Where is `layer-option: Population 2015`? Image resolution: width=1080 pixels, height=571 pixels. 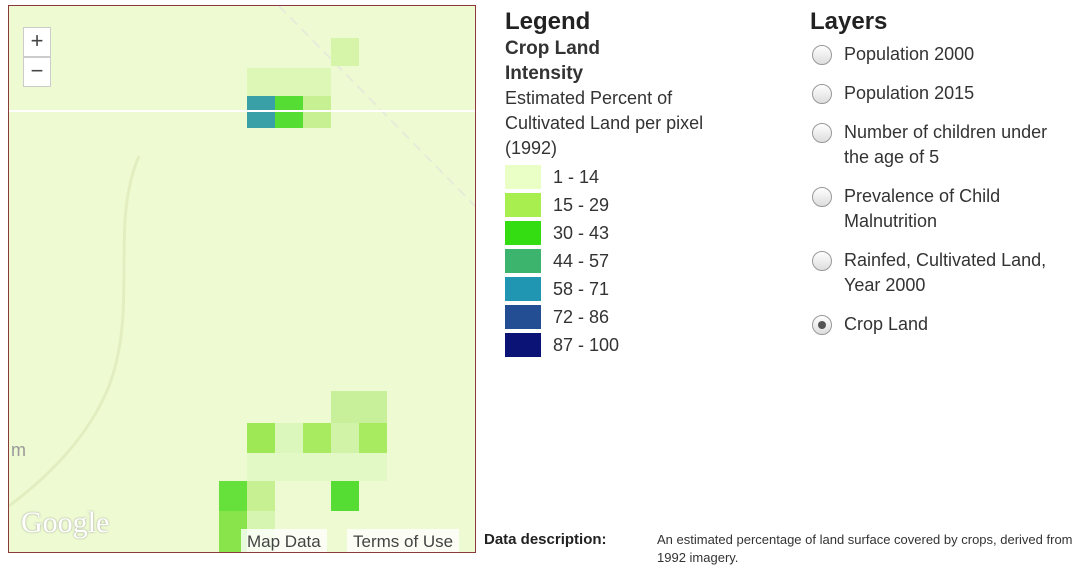
layer-option: Population 2015 is located at coordinates (942, 93).